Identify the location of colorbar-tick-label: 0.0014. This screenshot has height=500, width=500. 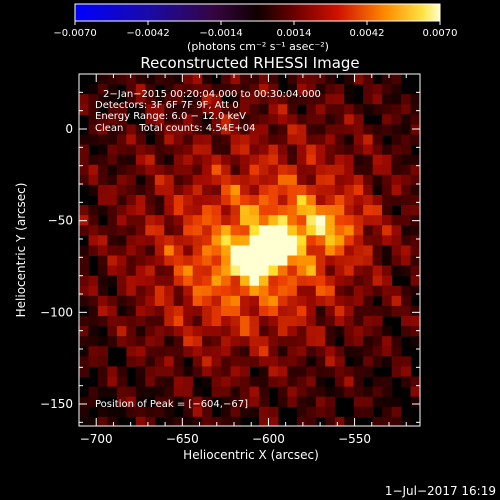
(294, 33).